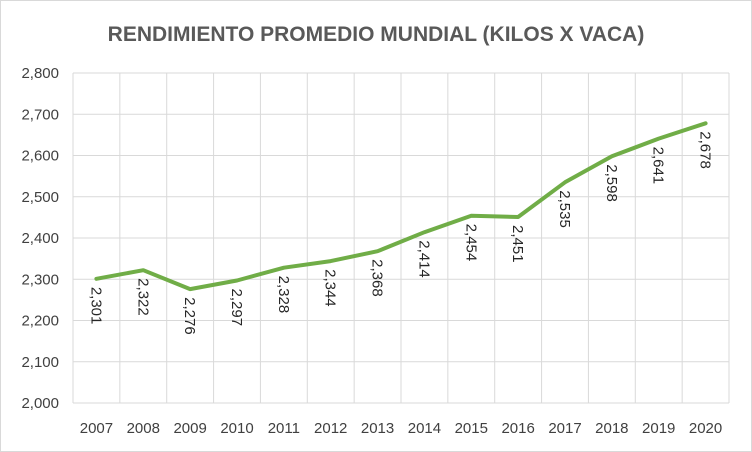 The image size is (752, 452). What do you see at coordinates (564, 428) in the screenshot?
I see `x-tick-label: 2017` at bounding box center [564, 428].